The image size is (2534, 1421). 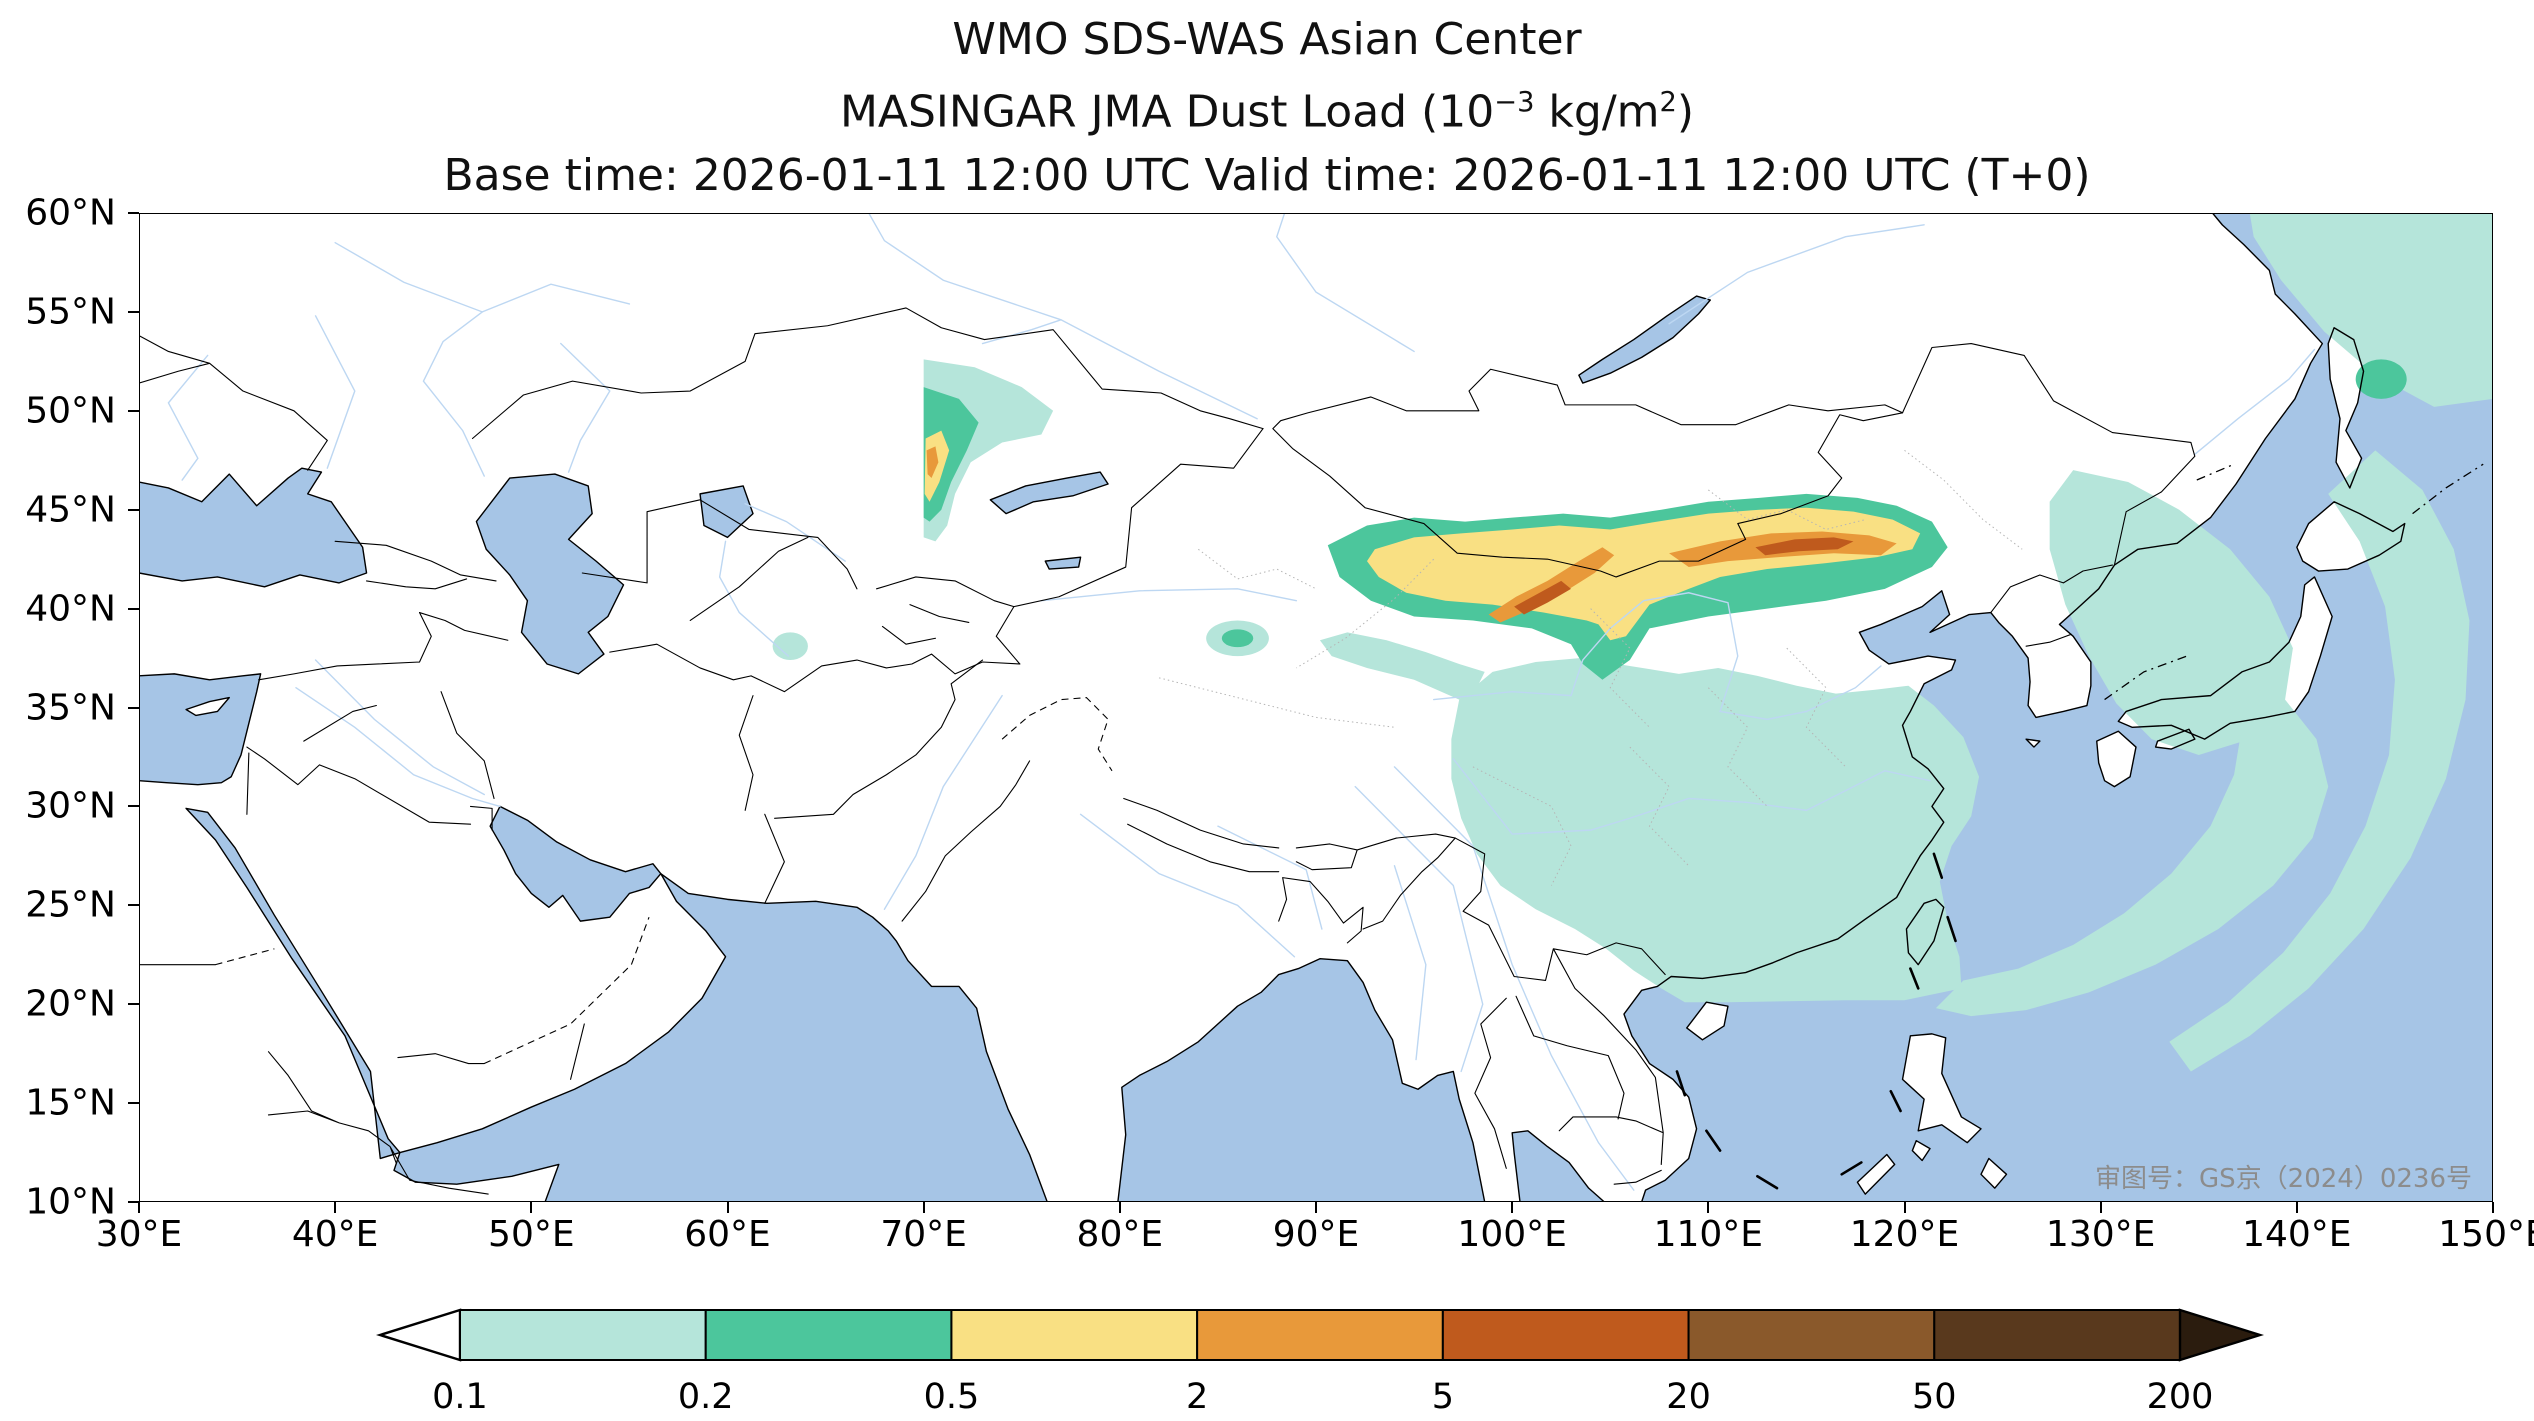 I want to click on y-tick-label: 45°N, so click(x=70, y=510).